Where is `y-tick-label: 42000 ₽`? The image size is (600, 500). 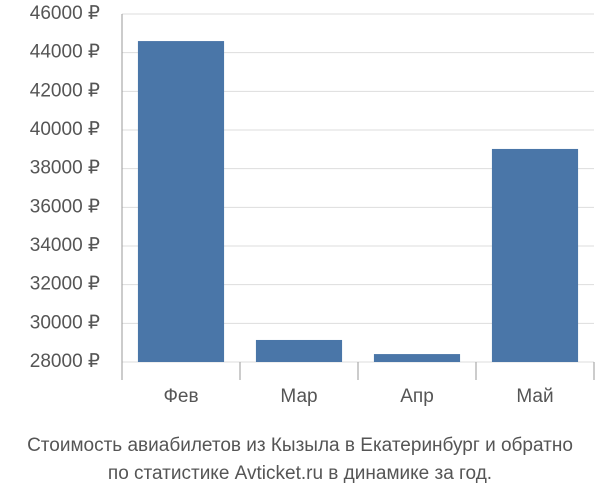 y-tick-label: 42000 ₽ is located at coordinates (65, 90).